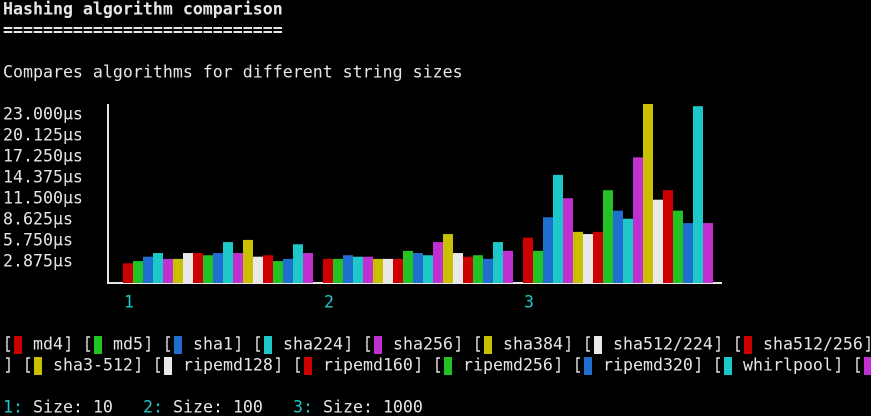 Image resolution: width=871 pixels, height=416 pixels. I want to click on footer-text: Size: 1000, so click(373, 407).